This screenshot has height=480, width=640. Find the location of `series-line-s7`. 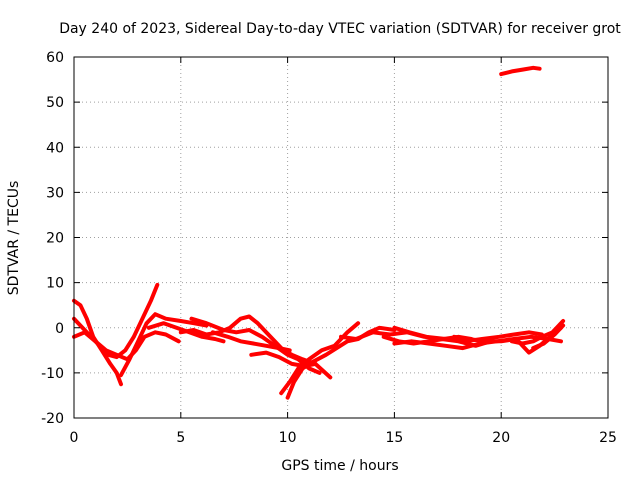

series-line-s7 is located at coordinates (255, 345).